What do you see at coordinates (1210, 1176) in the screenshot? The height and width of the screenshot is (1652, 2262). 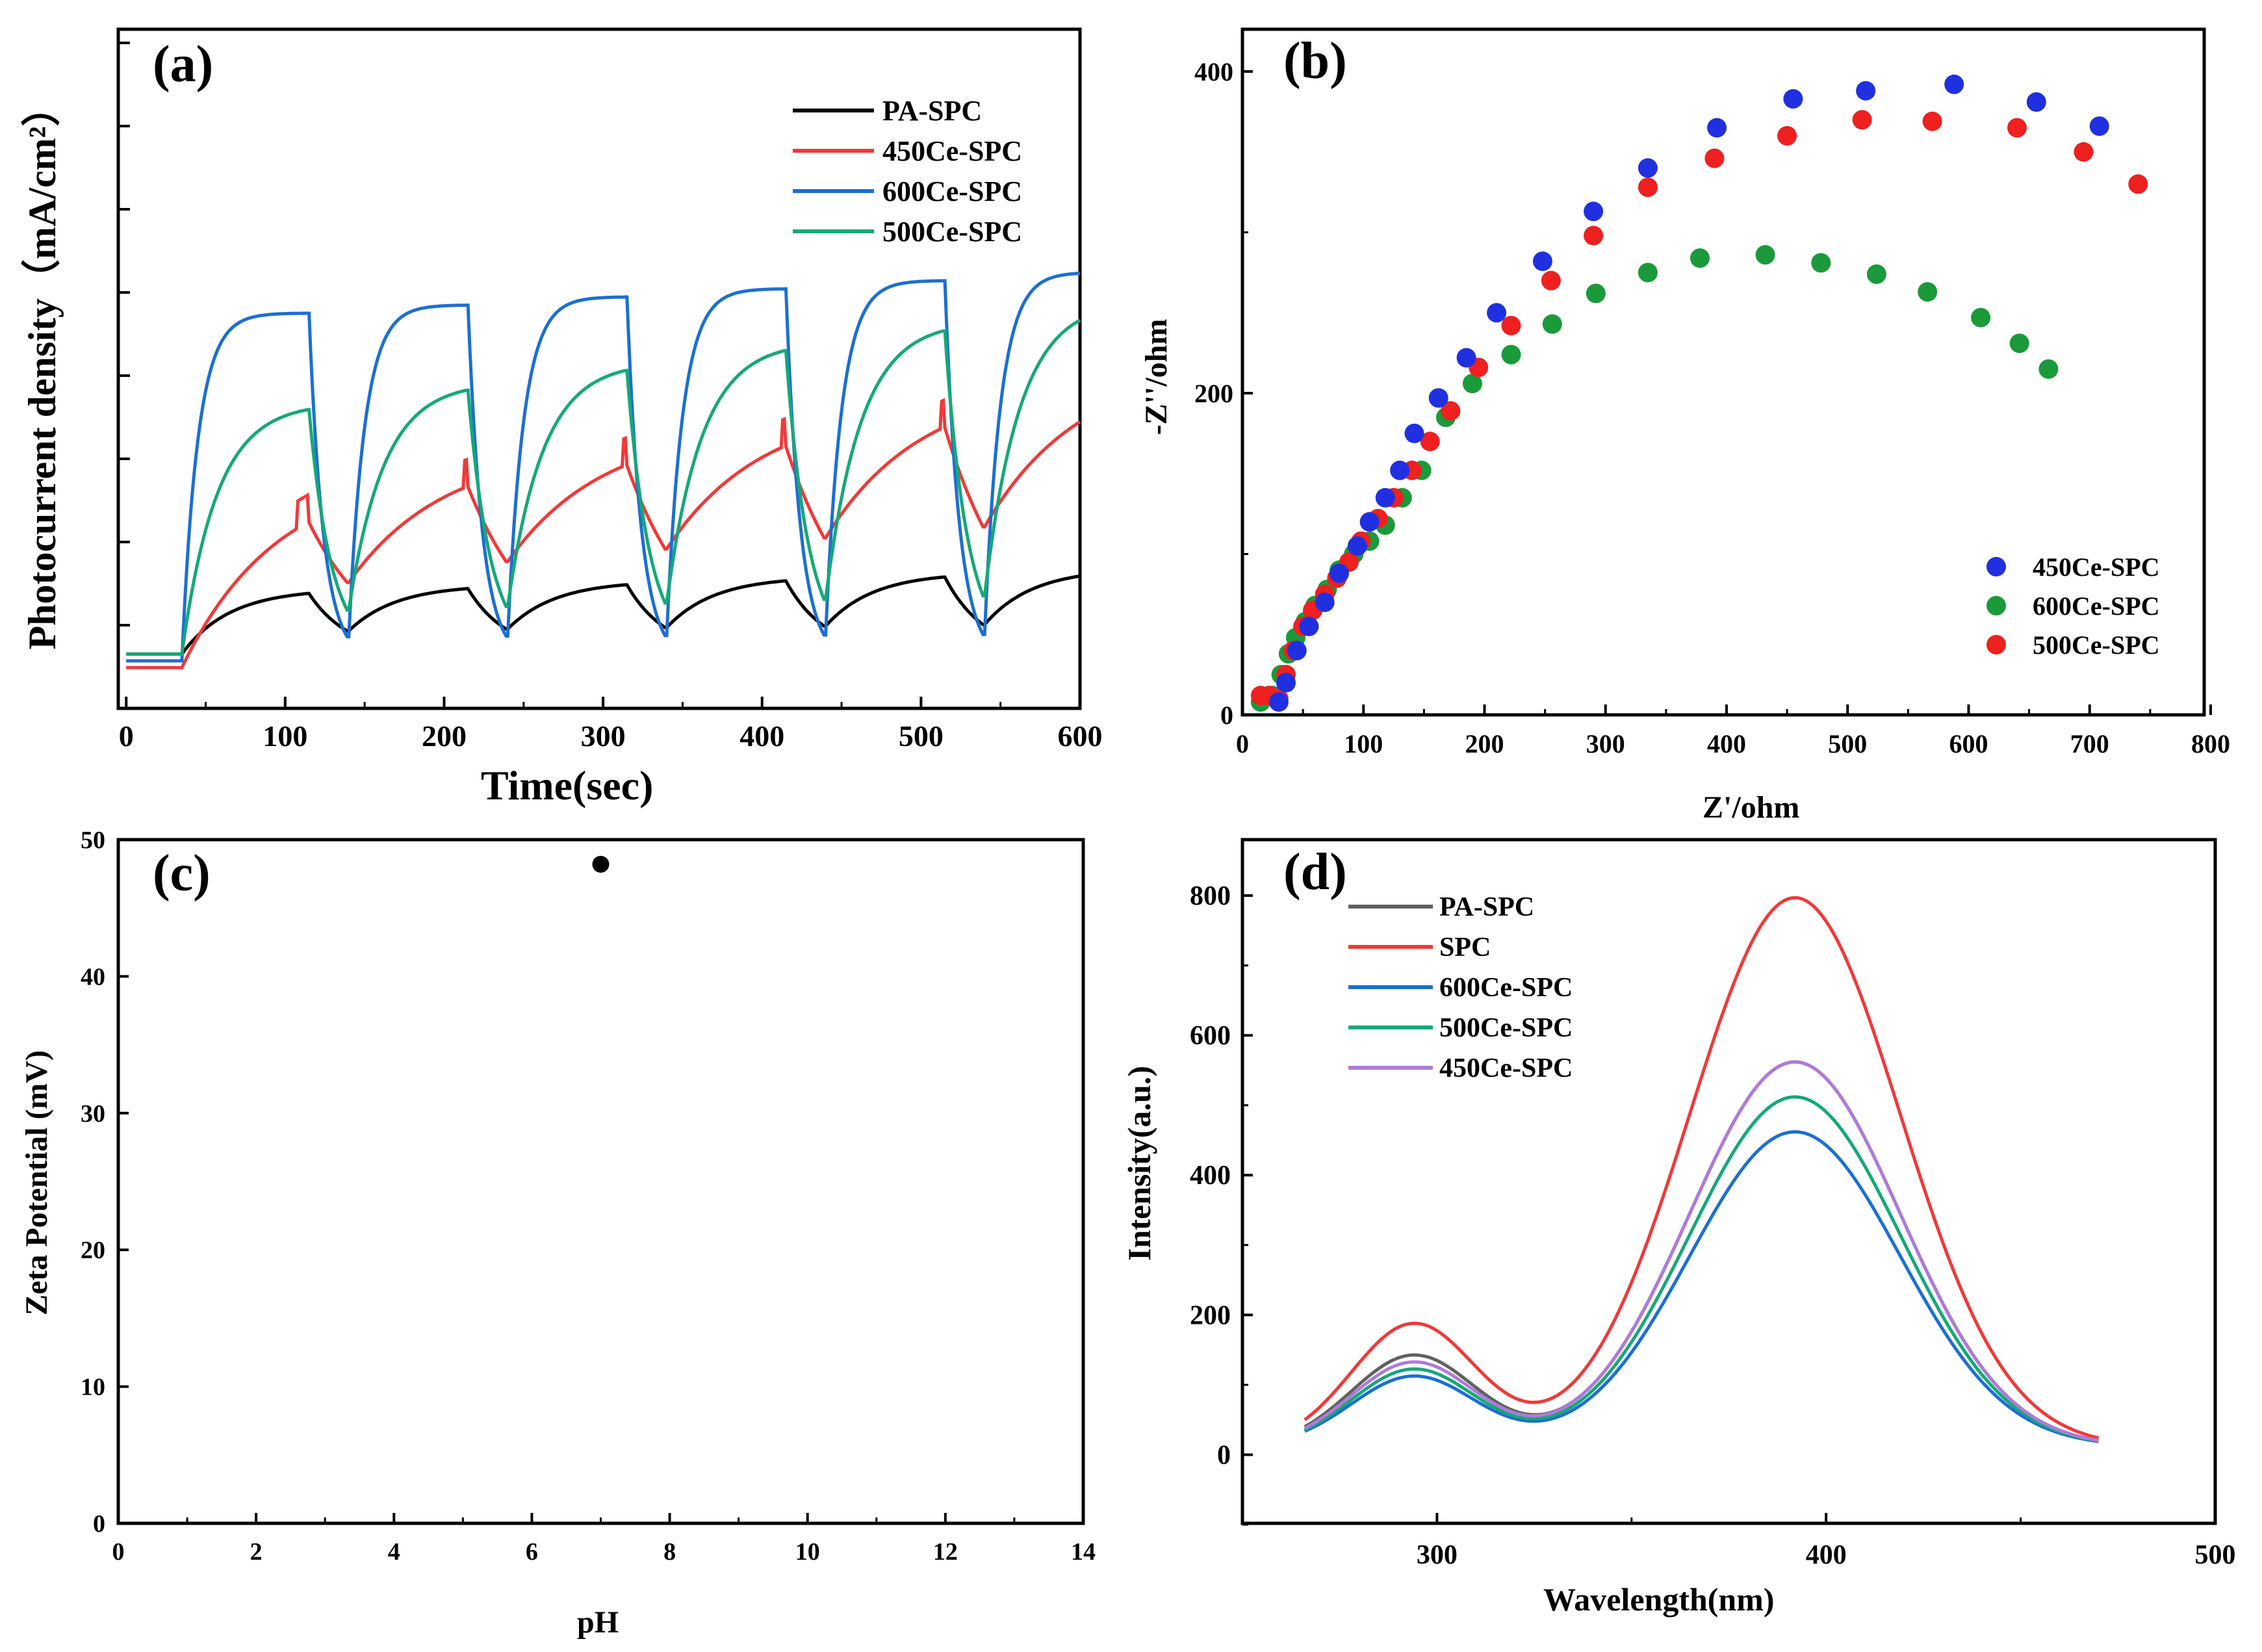 I see `panel-d-ytick-label: 400` at bounding box center [1210, 1176].